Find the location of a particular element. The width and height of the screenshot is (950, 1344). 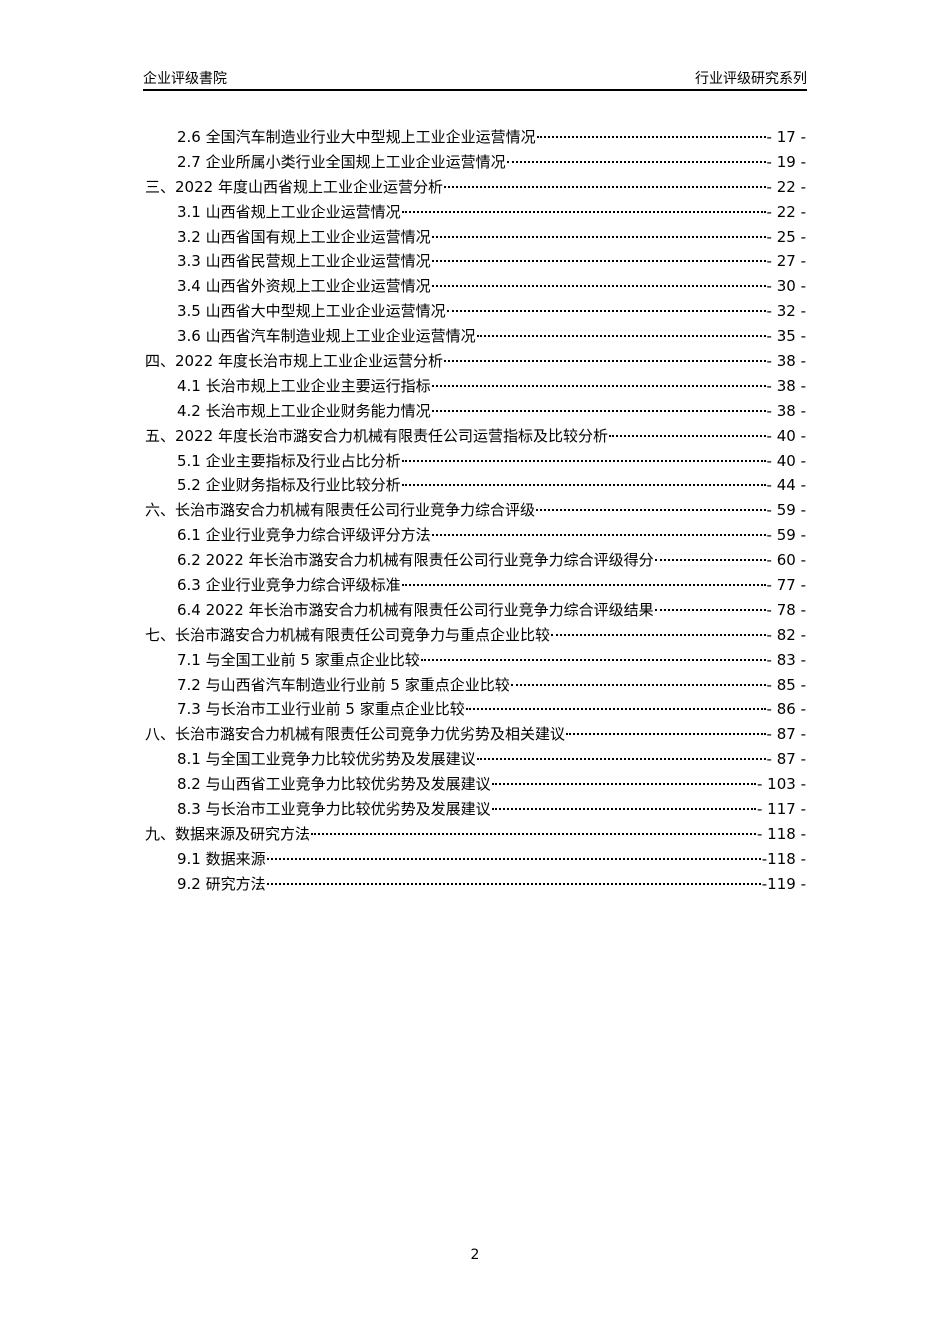

toc-entry-label: 2.6 全国汽车制造业行业大中型规上工业企业运营情况 is located at coordinates (356, 137).